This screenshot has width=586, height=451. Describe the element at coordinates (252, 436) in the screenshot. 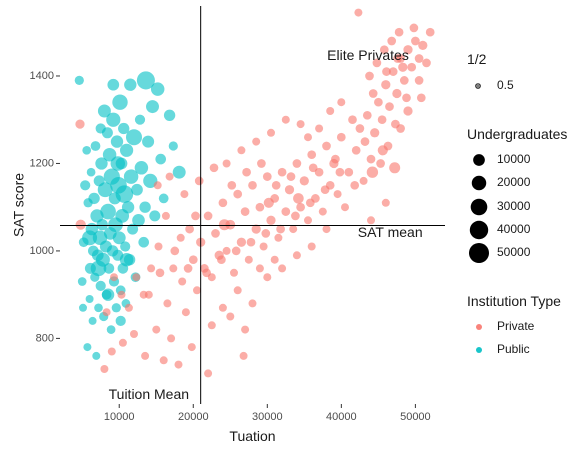

I see `x-axis-title: Tuation` at that location.